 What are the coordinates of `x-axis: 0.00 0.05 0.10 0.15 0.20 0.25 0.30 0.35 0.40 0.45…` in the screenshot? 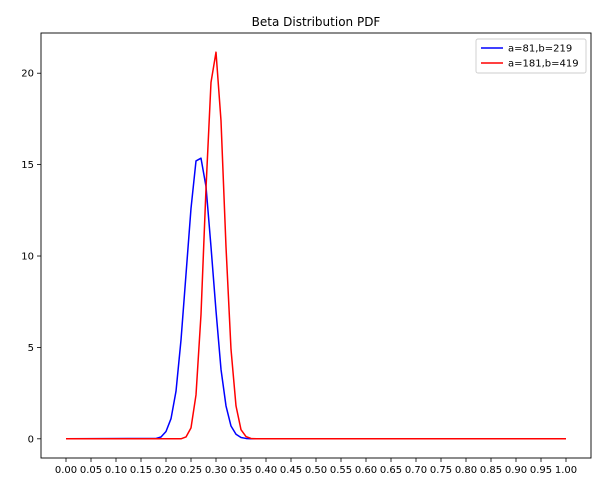 It's located at (316, 467).